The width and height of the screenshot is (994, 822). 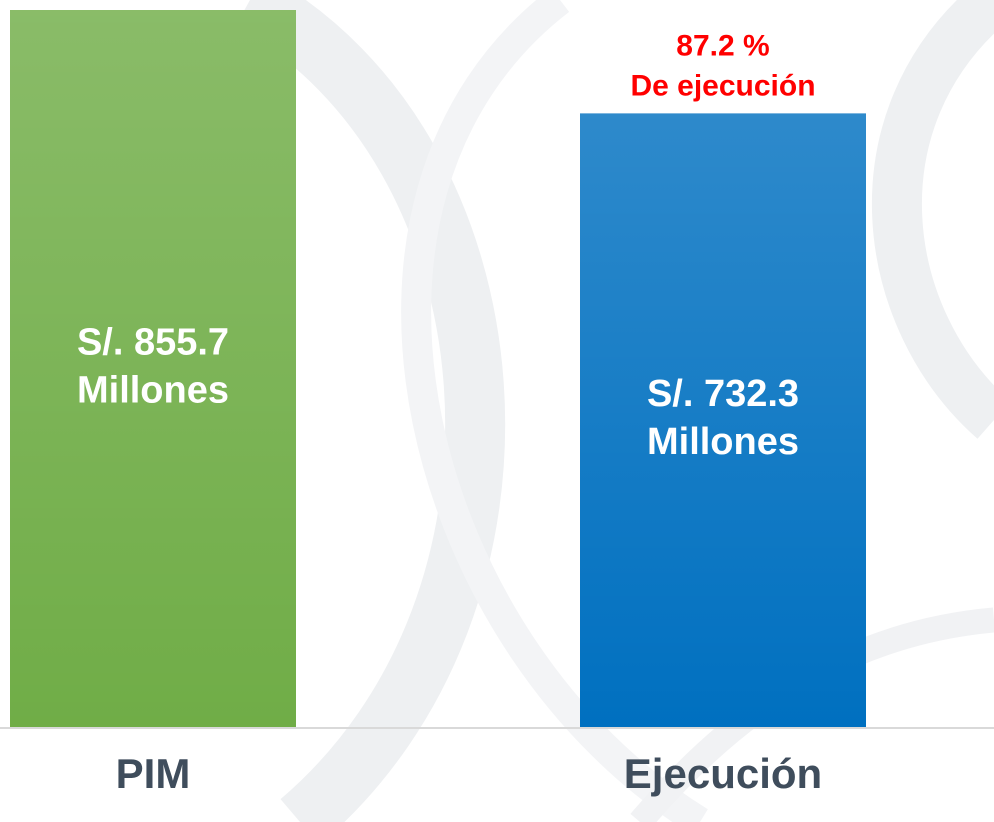 I want to click on annotation: 87.2 %, so click(x=722, y=45).